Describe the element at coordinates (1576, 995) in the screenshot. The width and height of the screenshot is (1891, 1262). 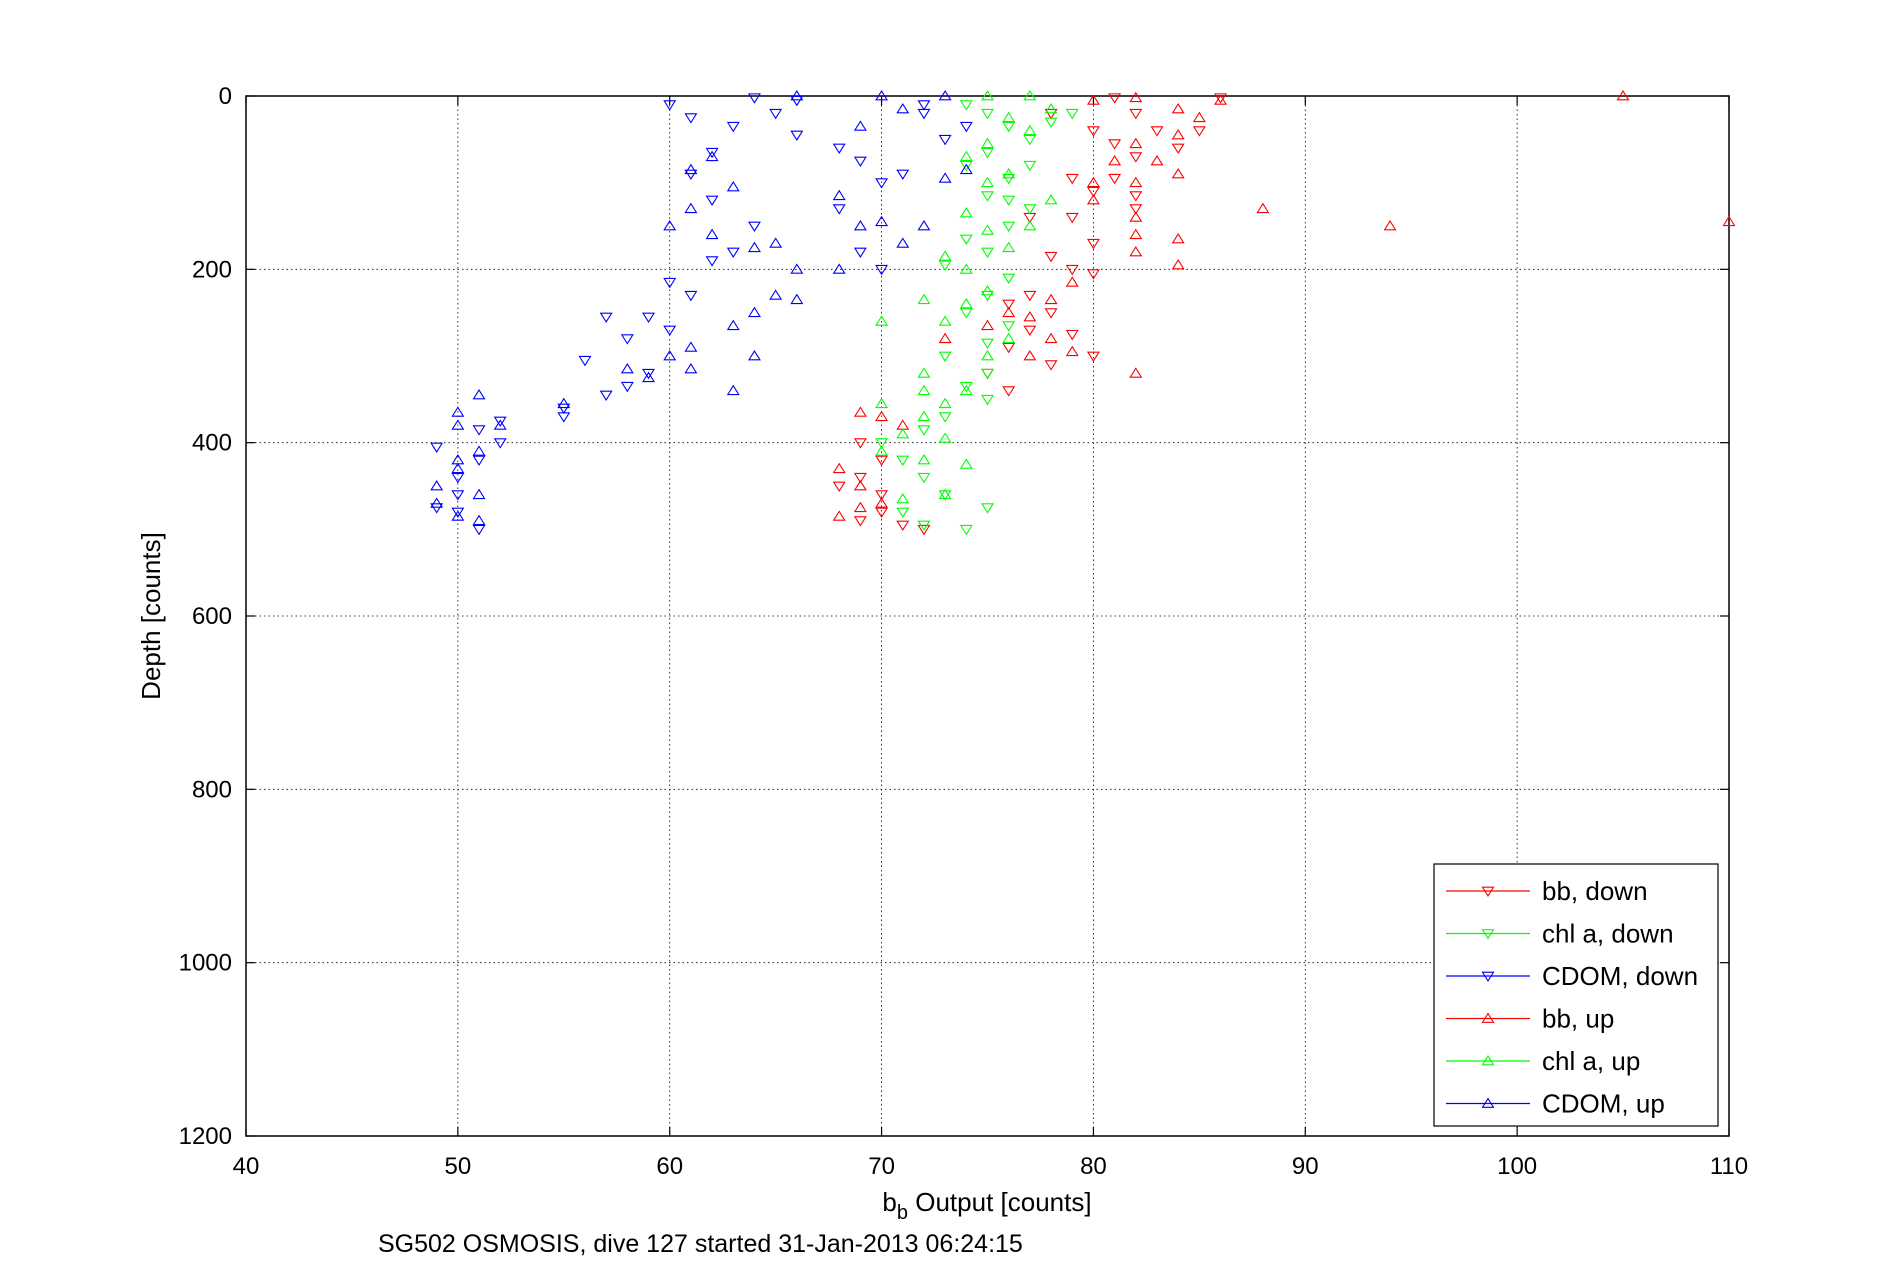
I see `legend-box` at that location.